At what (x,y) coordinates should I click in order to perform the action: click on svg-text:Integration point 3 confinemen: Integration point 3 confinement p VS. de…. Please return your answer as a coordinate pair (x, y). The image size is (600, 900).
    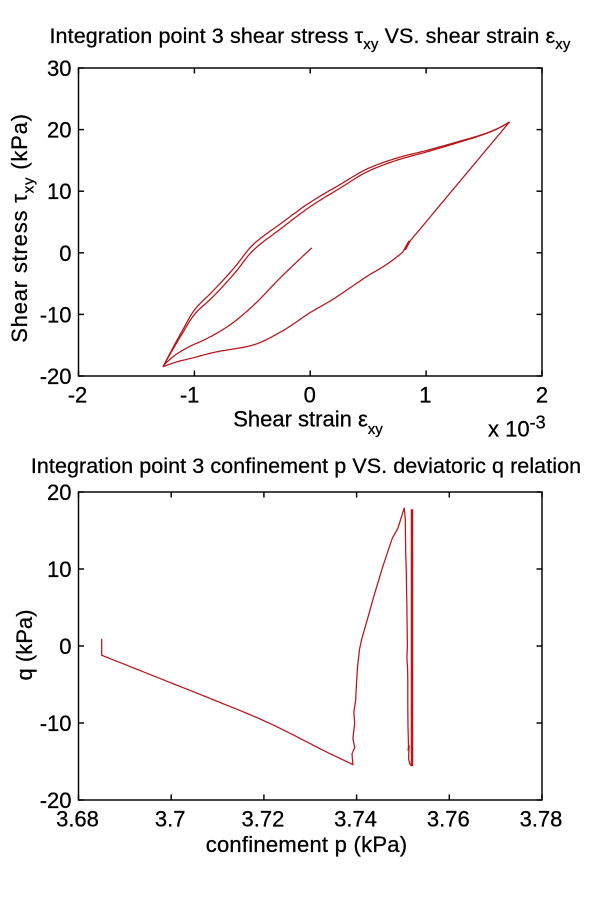
    Looking at the image, I should click on (306, 466).